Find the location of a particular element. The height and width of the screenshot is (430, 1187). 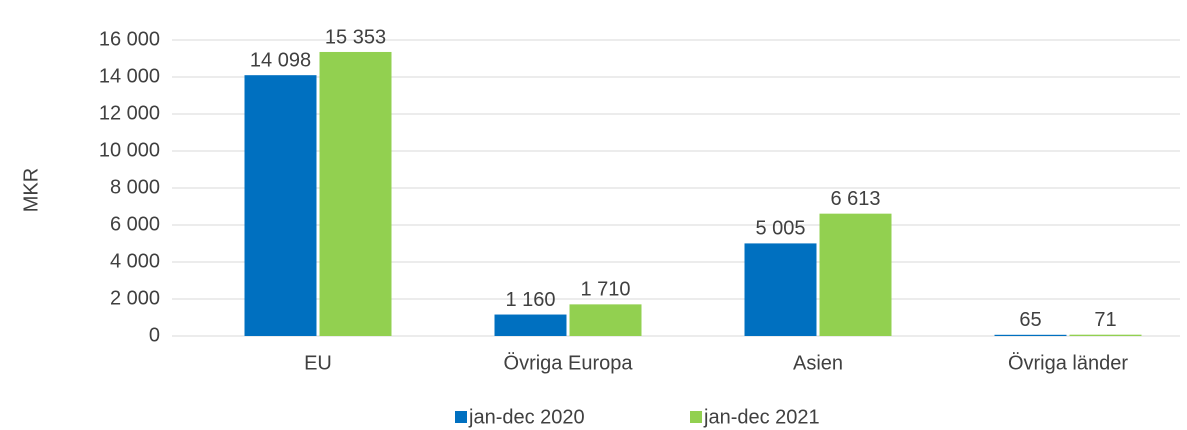

y-tick-label: 8 000 is located at coordinates (135, 187).